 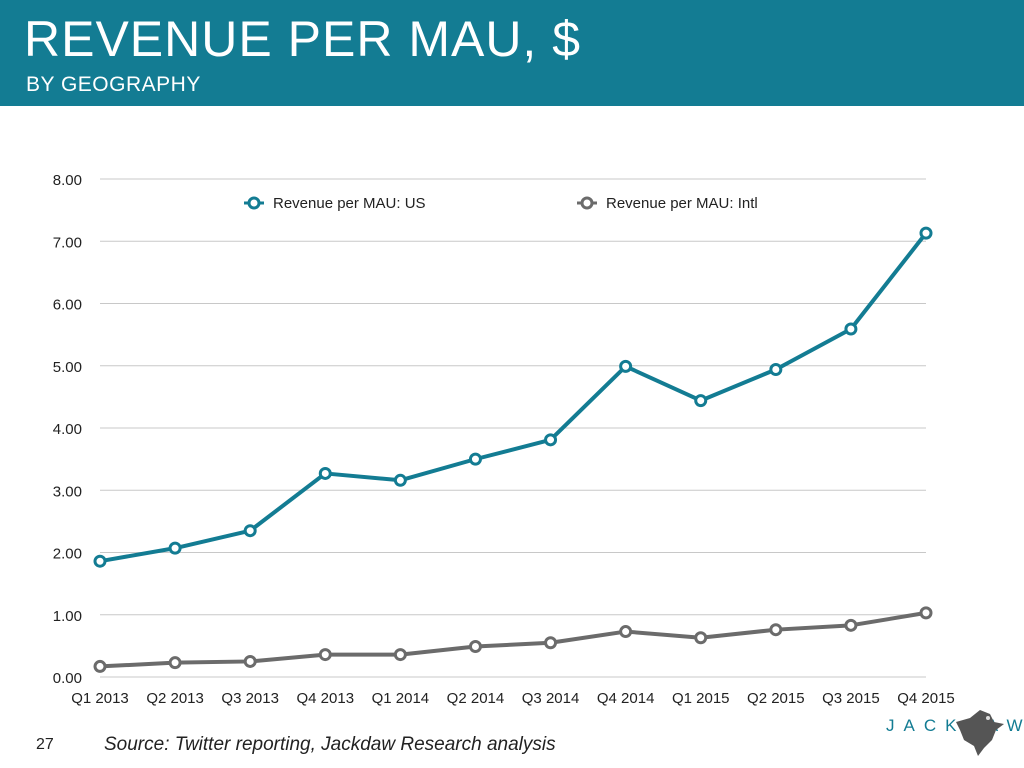 What do you see at coordinates (67, 180) in the screenshot?
I see `y-tick-label: 8.00` at bounding box center [67, 180].